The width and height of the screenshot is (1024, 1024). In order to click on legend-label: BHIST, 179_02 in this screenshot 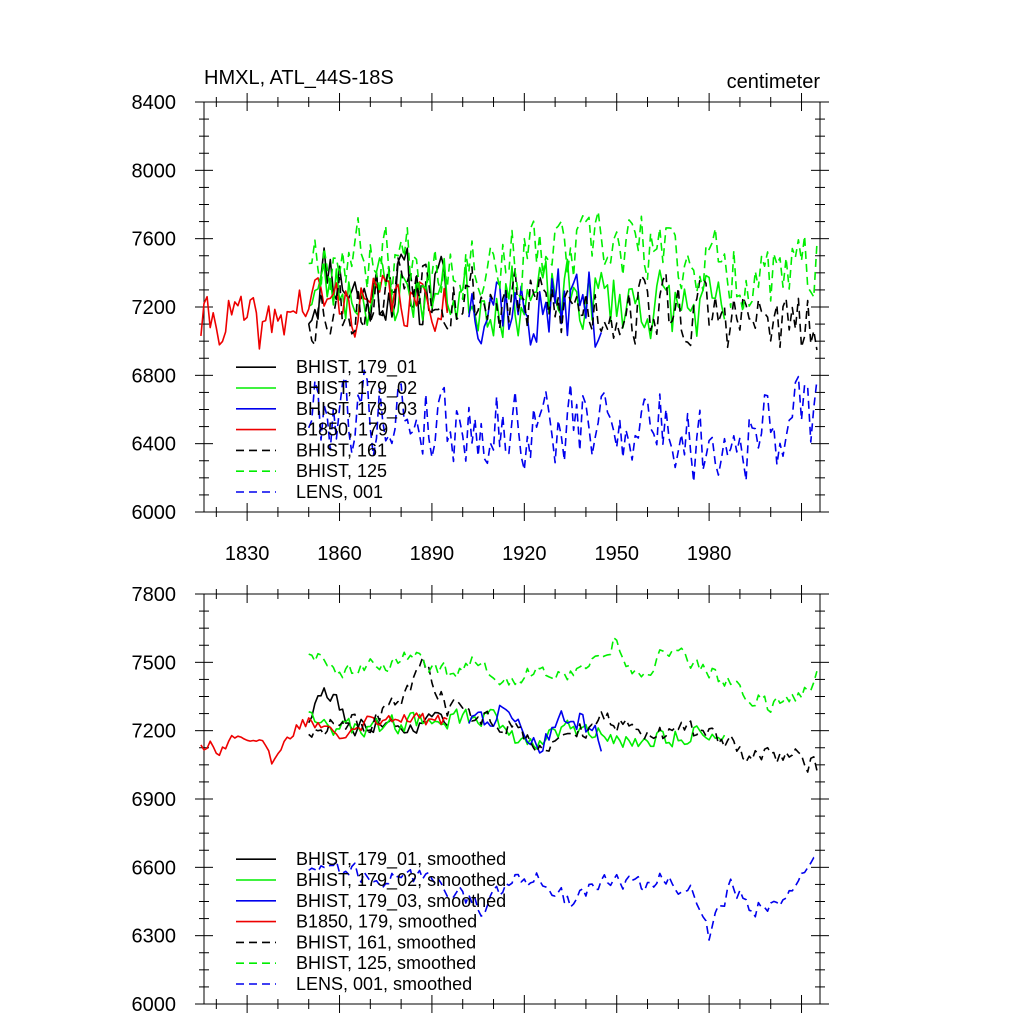, I will do `click(356, 388)`.